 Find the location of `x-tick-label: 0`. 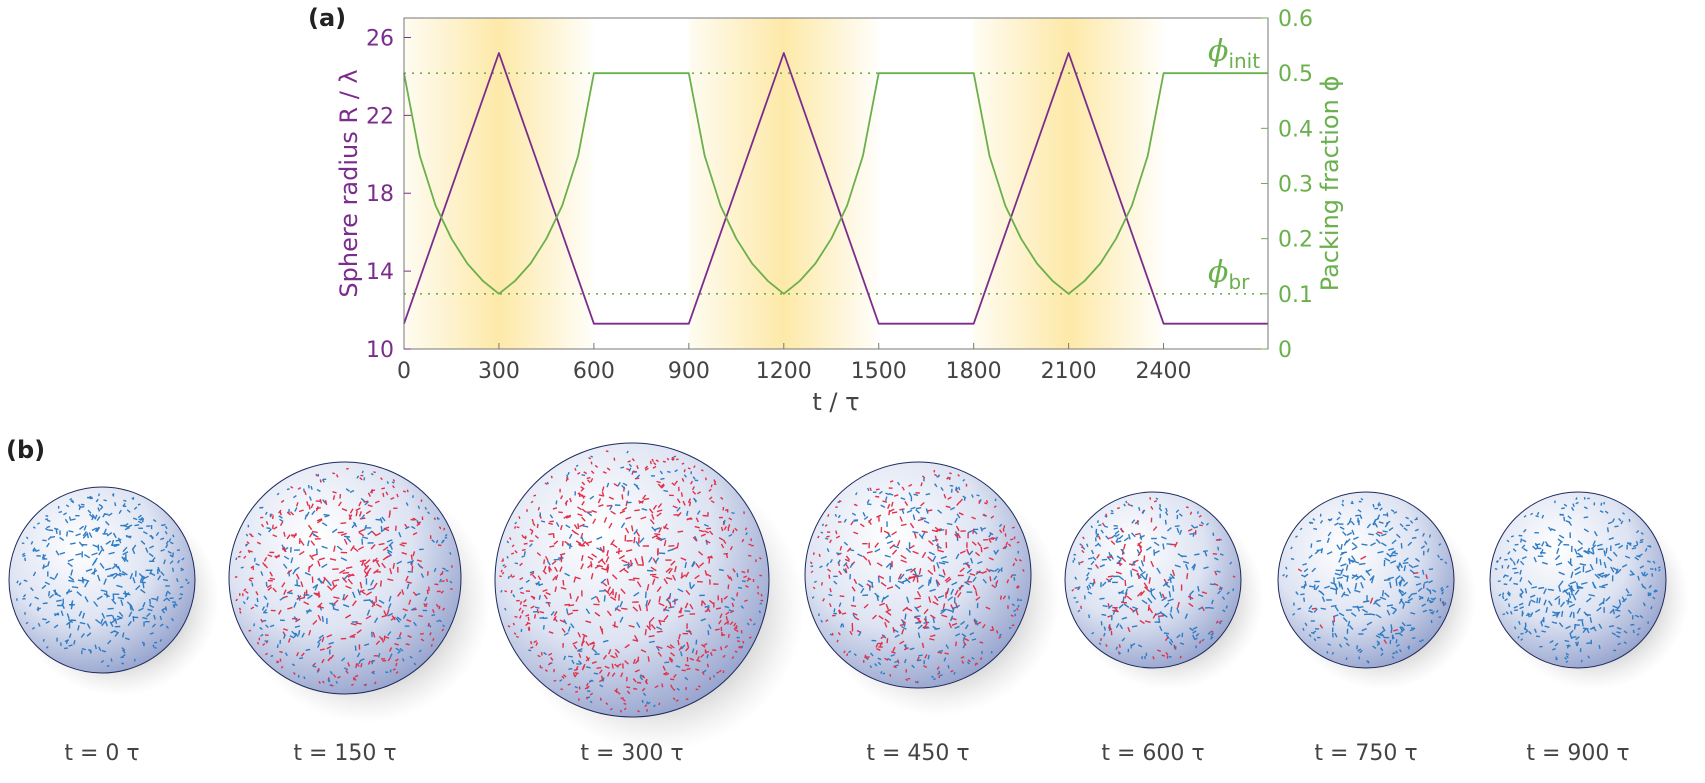

x-tick-label: 0 is located at coordinates (404, 371).